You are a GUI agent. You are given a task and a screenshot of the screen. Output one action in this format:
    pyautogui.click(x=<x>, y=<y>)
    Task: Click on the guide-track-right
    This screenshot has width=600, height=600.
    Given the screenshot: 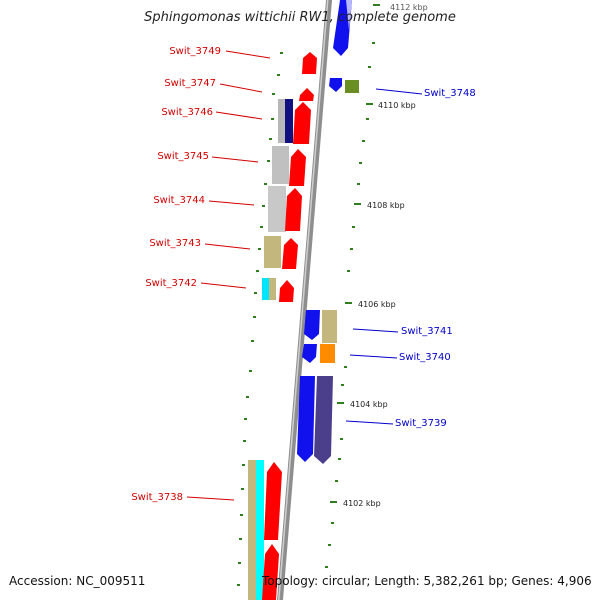 What is the action you would take?
    pyautogui.click(x=350, y=305)
    